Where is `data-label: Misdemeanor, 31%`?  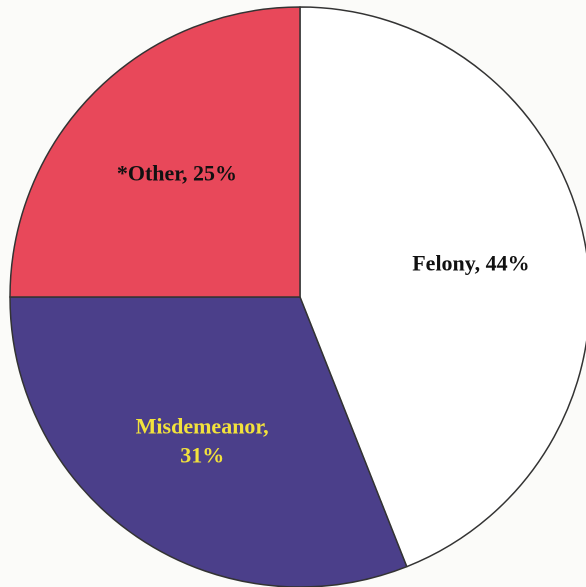
data-label: Misdemeanor, 31% is located at coordinates (202, 440).